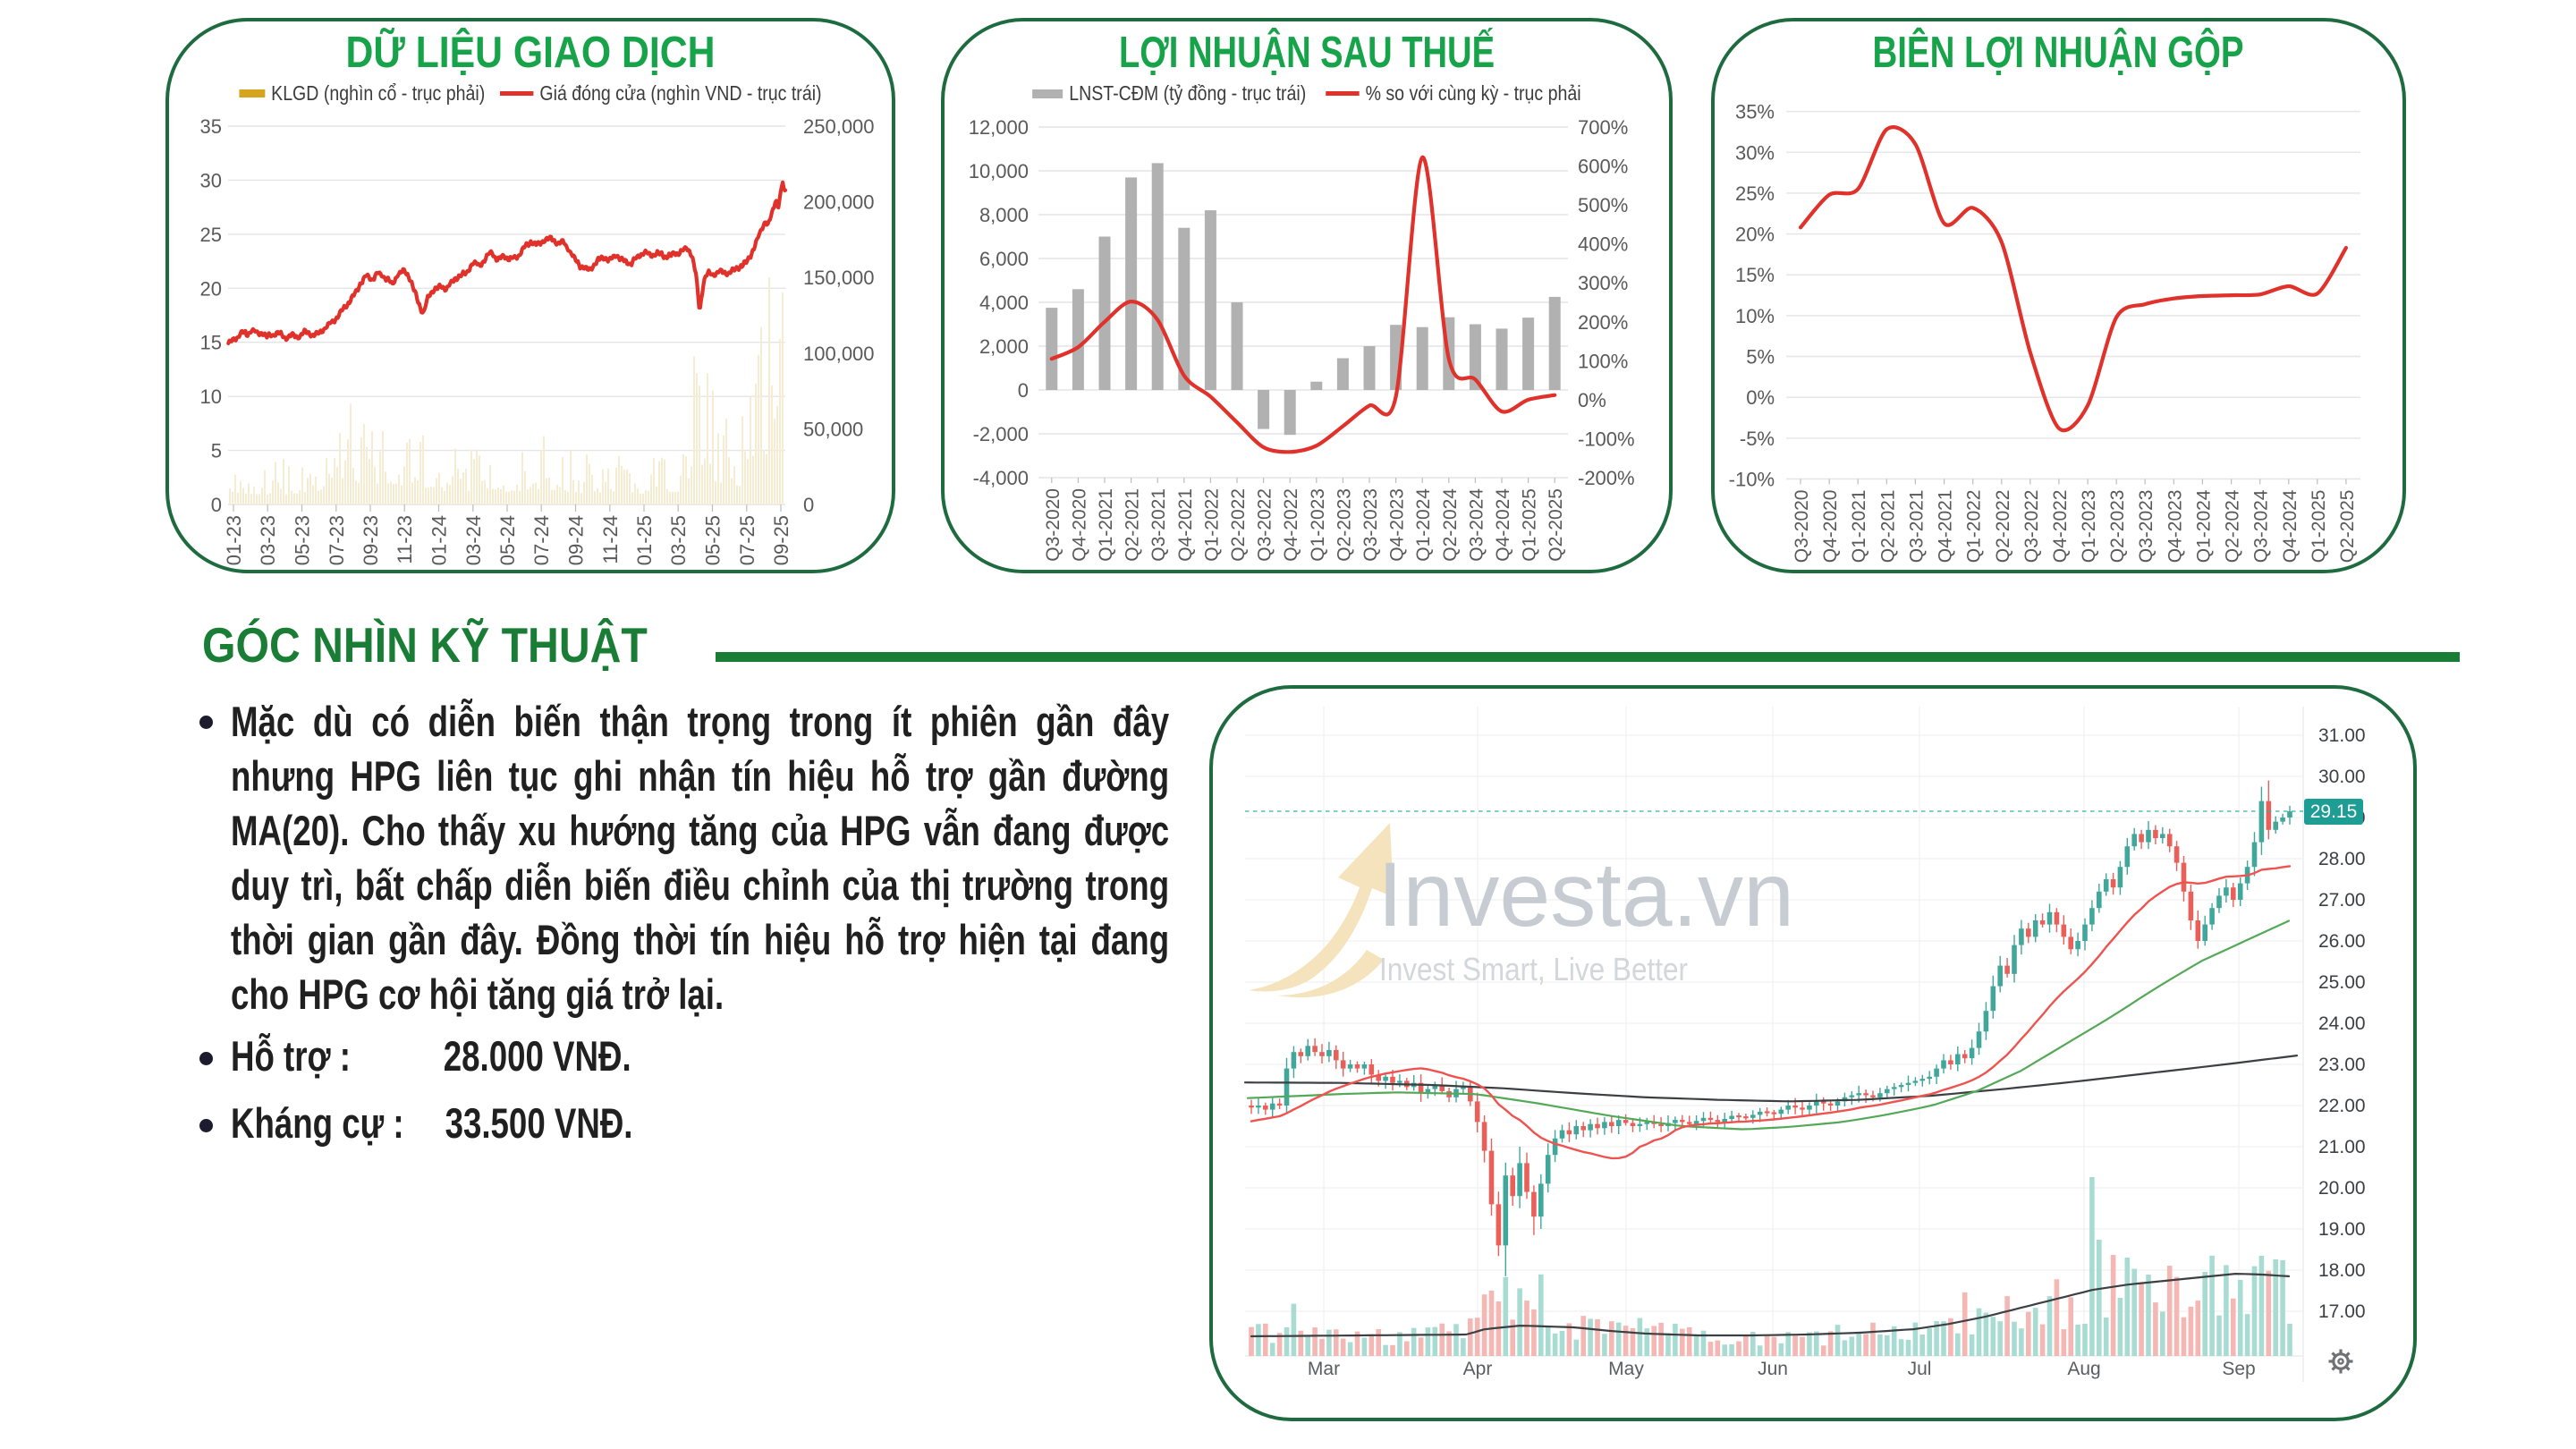 The height and width of the screenshot is (1449, 2576). I want to click on svg-text: DỮ LIỆU GIAO DỊCH, so click(531, 52).